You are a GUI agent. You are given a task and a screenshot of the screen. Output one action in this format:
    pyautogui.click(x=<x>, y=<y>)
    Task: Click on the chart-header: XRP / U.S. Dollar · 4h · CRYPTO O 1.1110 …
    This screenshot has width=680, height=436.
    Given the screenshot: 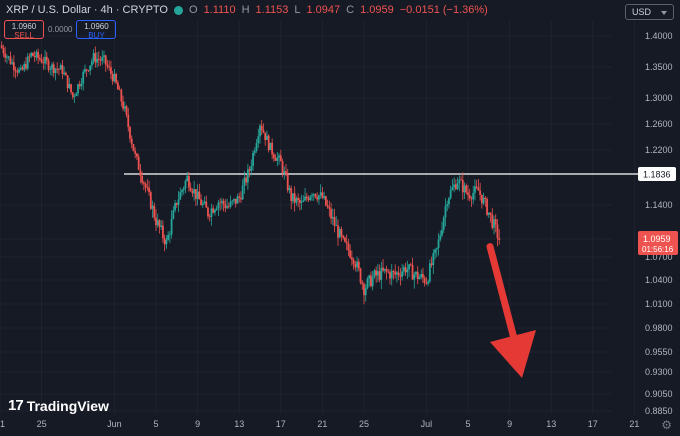 What is the action you would take?
    pyautogui.click(x=247, y=10)
    